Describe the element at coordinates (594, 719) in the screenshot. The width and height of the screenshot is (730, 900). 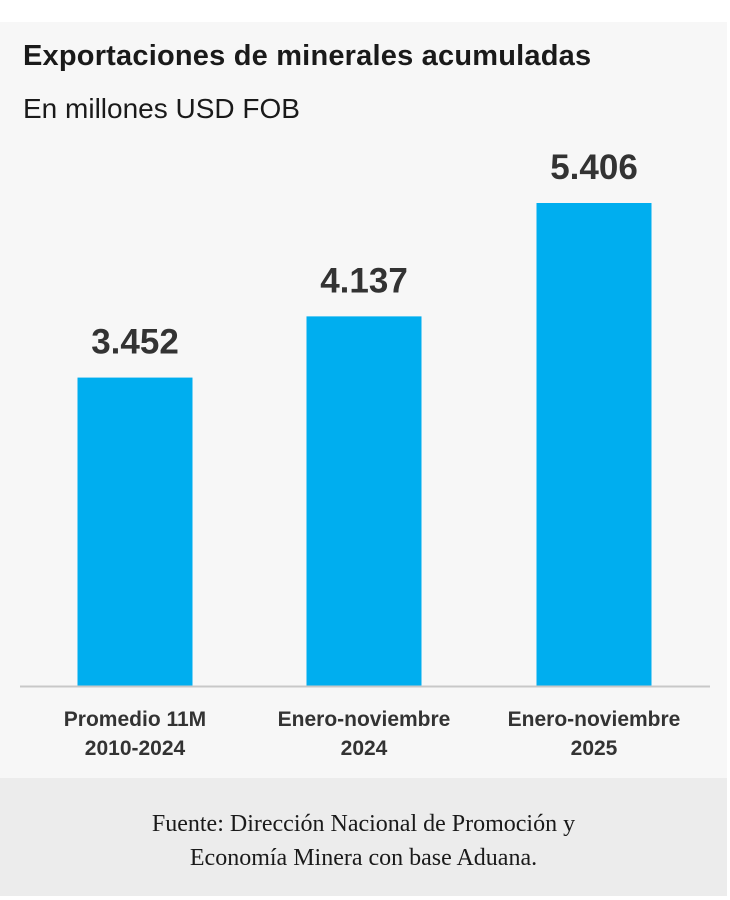
I see `category-label-3-line-1: Enero-noviembre` at that location.